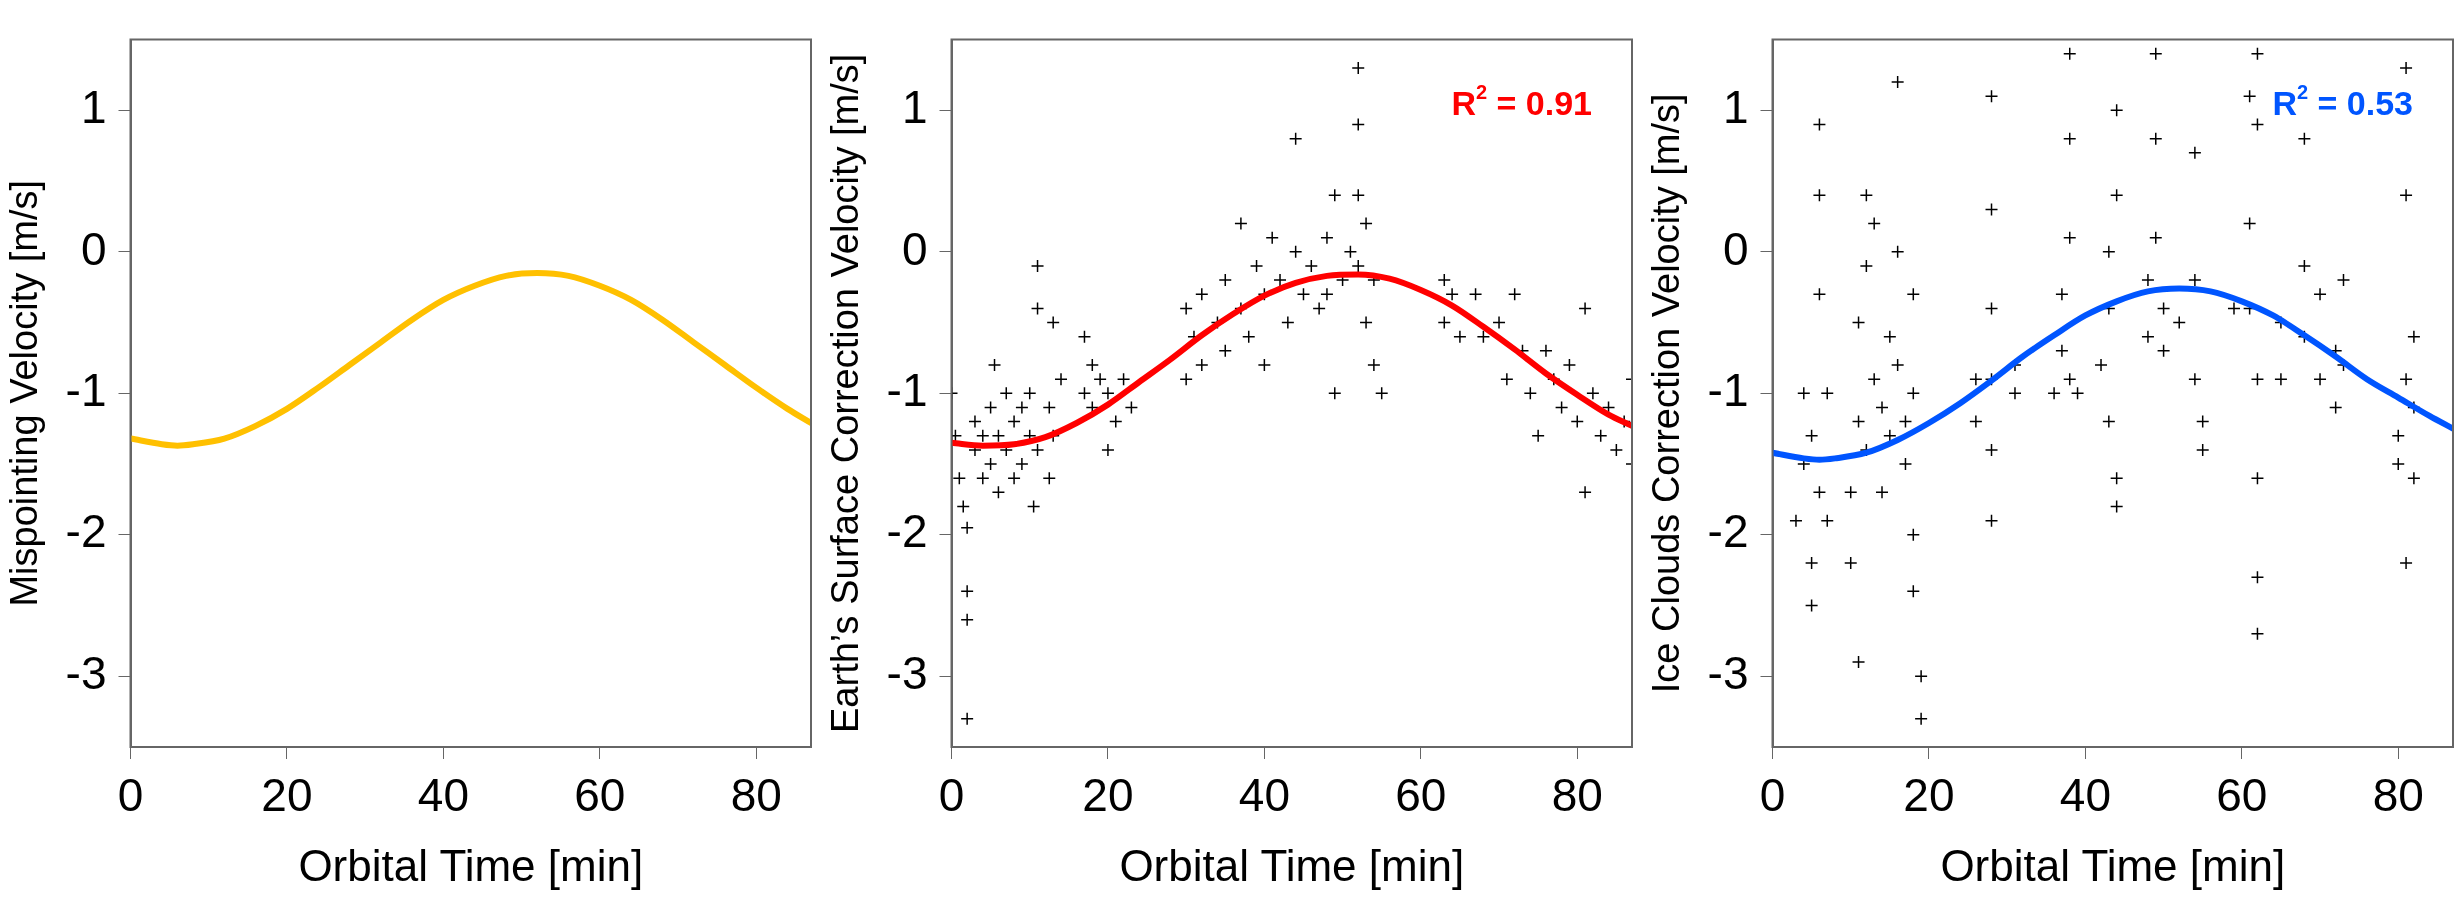  Describe the element at coordinates (24, 393) in the screenshot. I see `y-axis-title: Mispointing Velocity [m/s]` at that location.